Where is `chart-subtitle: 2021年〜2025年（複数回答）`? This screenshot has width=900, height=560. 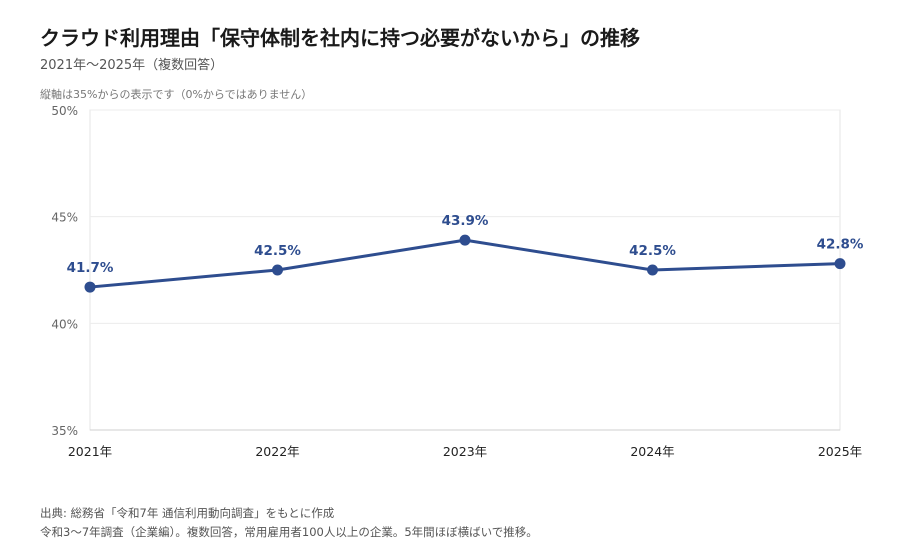 chart-subtitle: 2021年〜2025年（複数回答） is located at coordinates (132, 65).